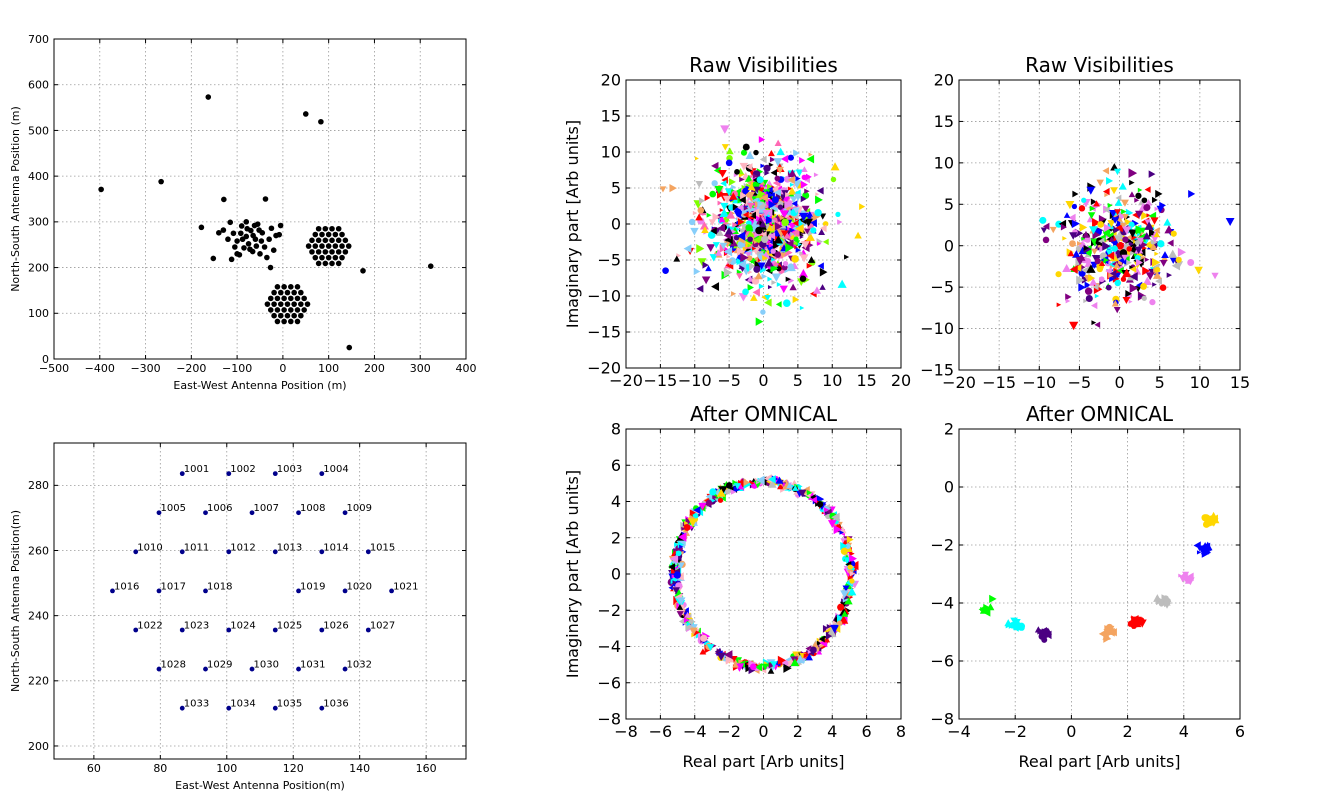  Describe the element at coordinates (237, 368) in the screenshot. I see `x-tick-label: −100` at that location.